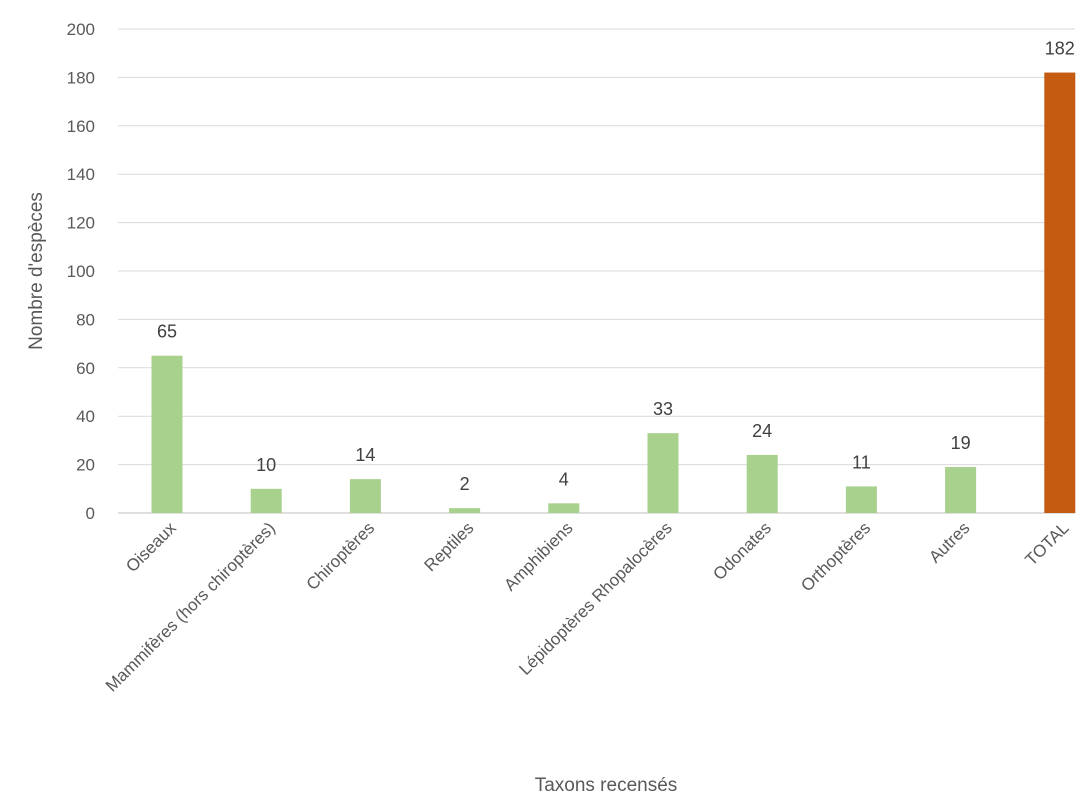 The width and height of the screenshot is (1084, 801). I want to click on y-tick-label: 160, so click(81, 126).